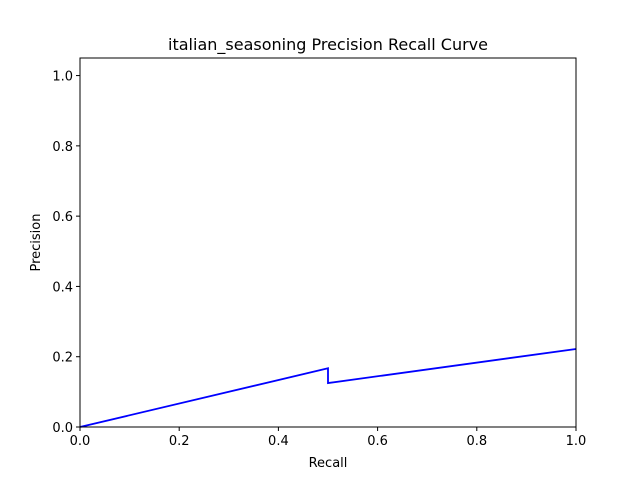 The height and width of the screenshot is (480, 640). I want to click on y-tick-label: 0.0, so click(62, 428).